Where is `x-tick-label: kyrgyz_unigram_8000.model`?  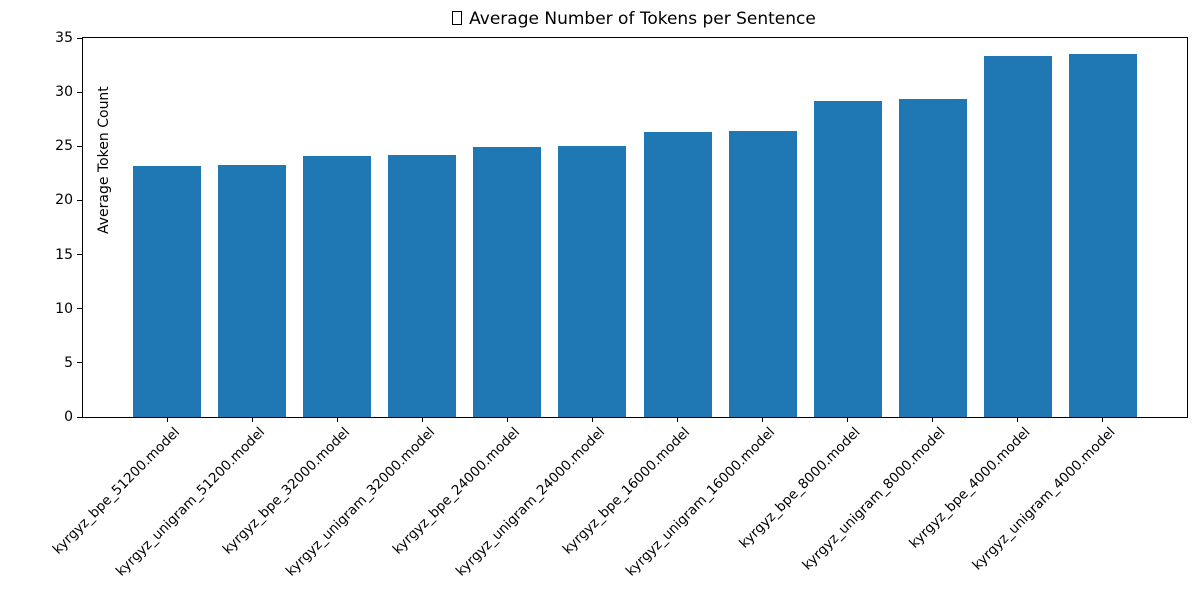 x-tick-label: kyrgyz_unigram_8000.model is located at coordinates (874, 499).